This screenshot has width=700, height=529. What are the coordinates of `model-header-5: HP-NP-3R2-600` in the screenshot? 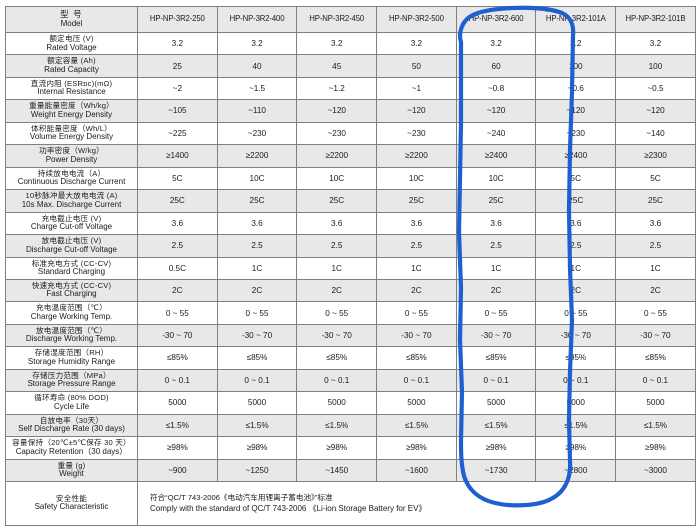 It's located at (496, 19).